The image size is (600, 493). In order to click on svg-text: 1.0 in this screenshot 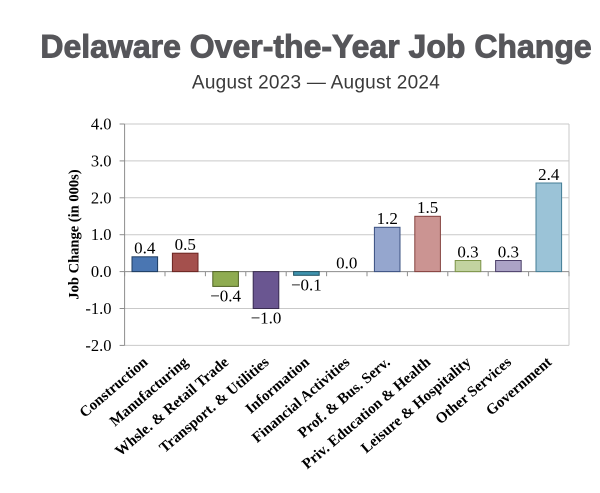, I will do `click(101, 234)`.